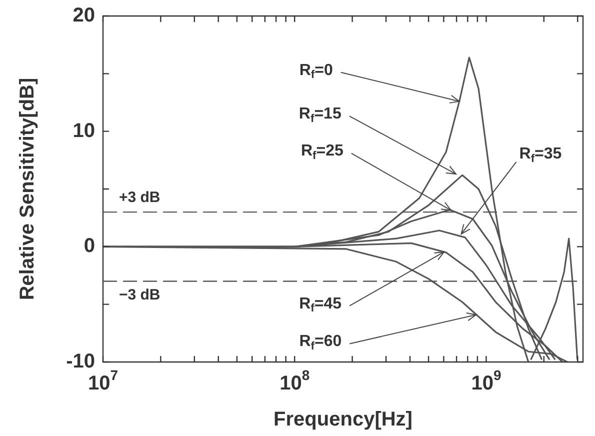  Describe the element at coordinates (84, 131) in the screenshot. I see `y-tick-label: 10` at that location.